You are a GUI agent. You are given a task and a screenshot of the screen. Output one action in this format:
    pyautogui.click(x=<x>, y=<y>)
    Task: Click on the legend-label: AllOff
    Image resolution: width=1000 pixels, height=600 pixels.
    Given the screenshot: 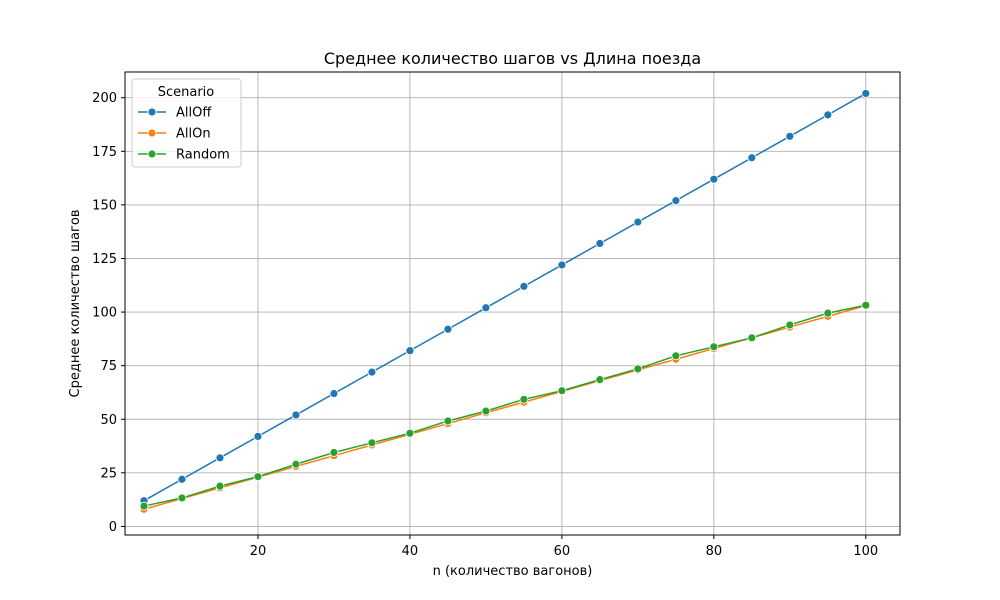 What is the action you would take?
    pyautogui.click(x=194, y=113)
    